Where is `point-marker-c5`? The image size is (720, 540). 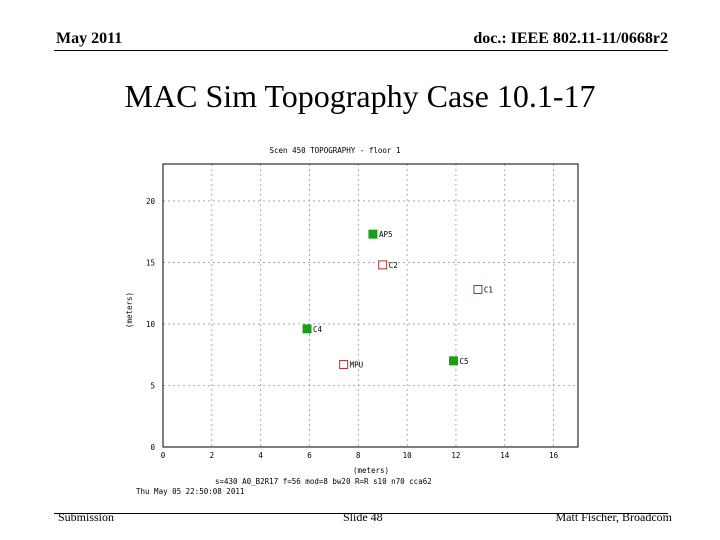 point-marker-c5 is located at coordinates (453, 361).